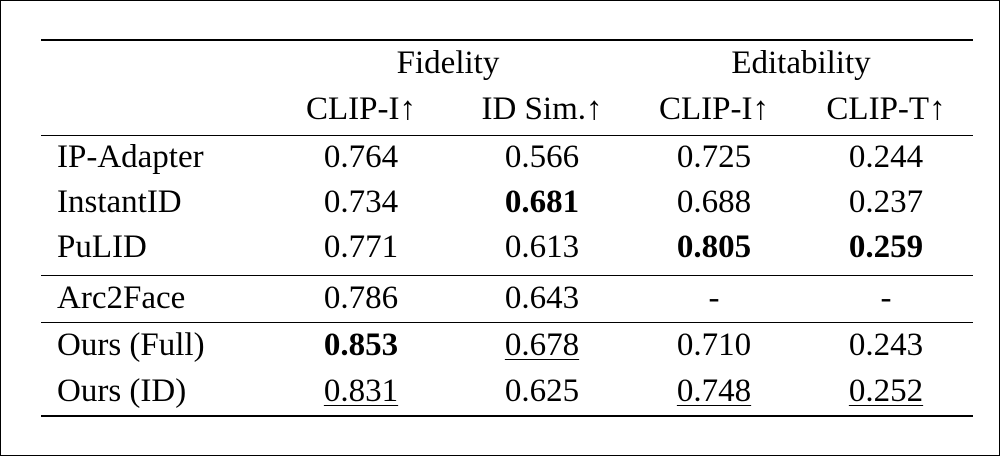 The height and width of the screenshot is (456, 1000). Describe the element at coordinates (542, 109) in the screenshot. I see `column-header-id-sim: ID Sim.↑` at that location.